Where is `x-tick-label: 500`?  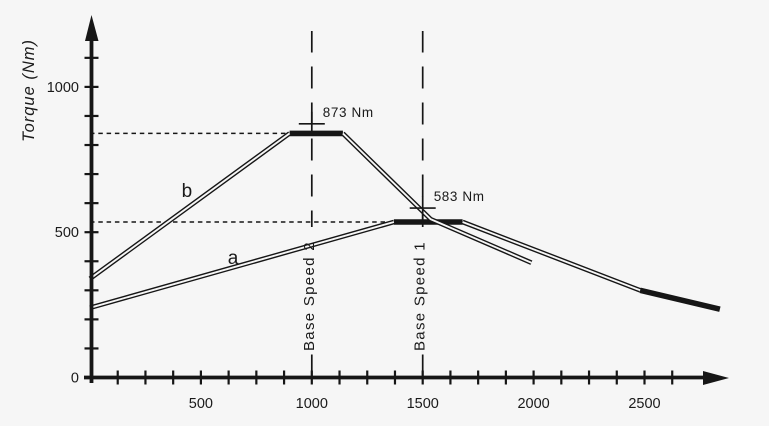 x-tick-label: 500 is located at coordinates (201, 404).